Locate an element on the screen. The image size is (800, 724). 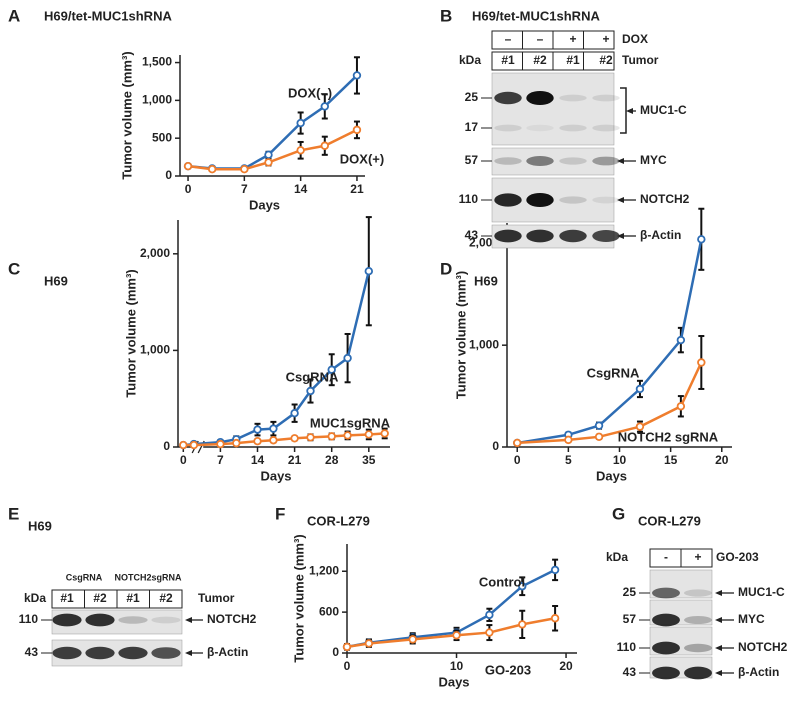
protein-label: MYC is located at coordinates (751, 619).